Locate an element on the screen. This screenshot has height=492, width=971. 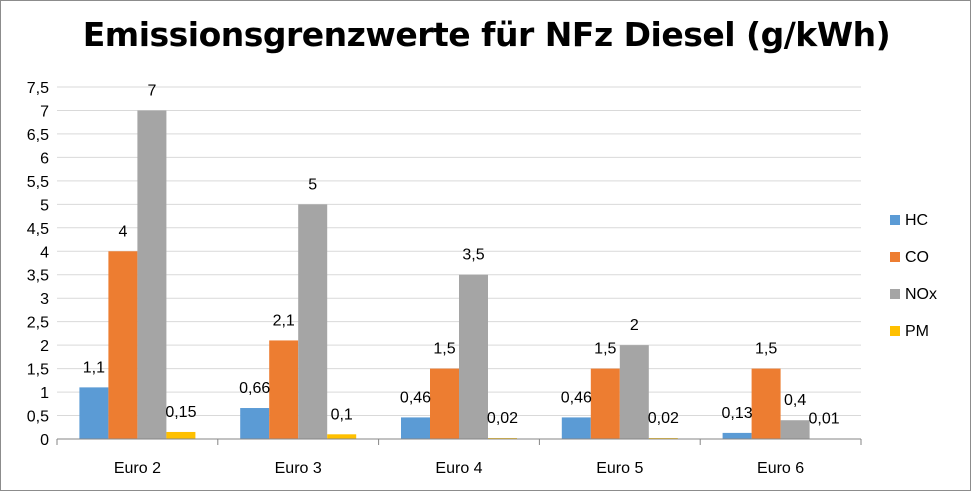
data-label: 0,66 is located at coordinates (254, 388).